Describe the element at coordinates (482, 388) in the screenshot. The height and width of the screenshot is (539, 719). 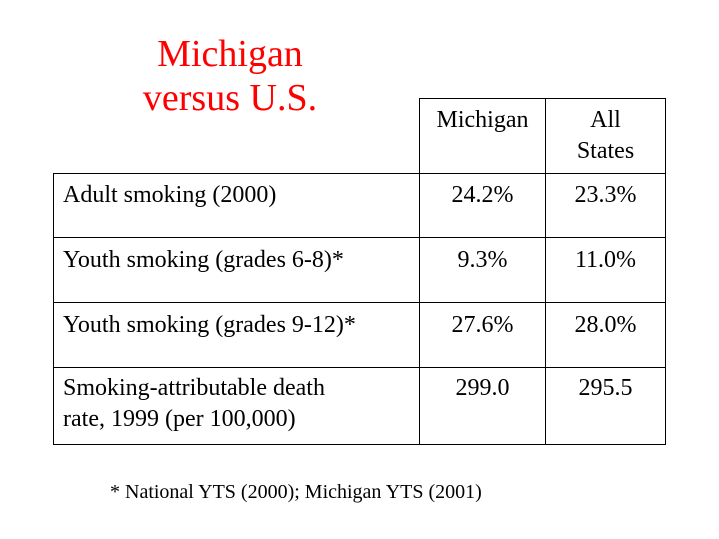
I see `table-cell-michigan: 299.0` at that location.